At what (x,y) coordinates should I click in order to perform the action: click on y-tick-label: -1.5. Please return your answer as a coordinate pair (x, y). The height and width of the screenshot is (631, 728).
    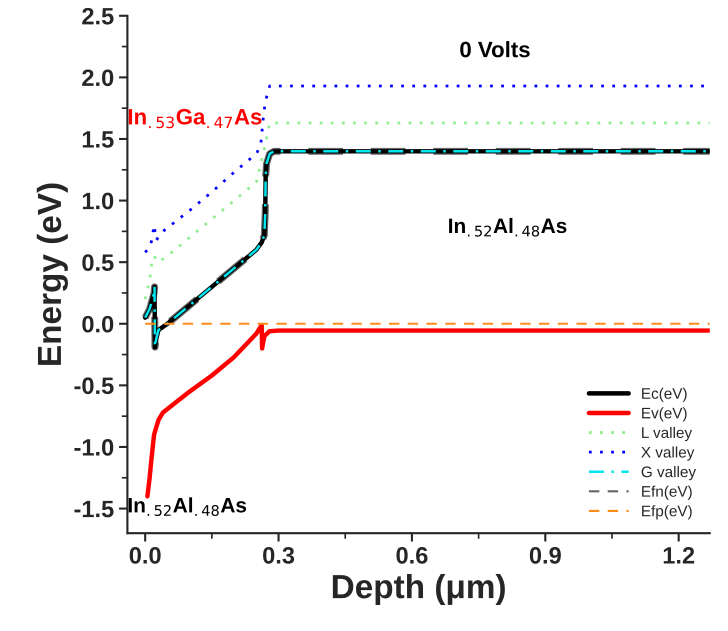
    Looking at the image, I should click on (94, 509).